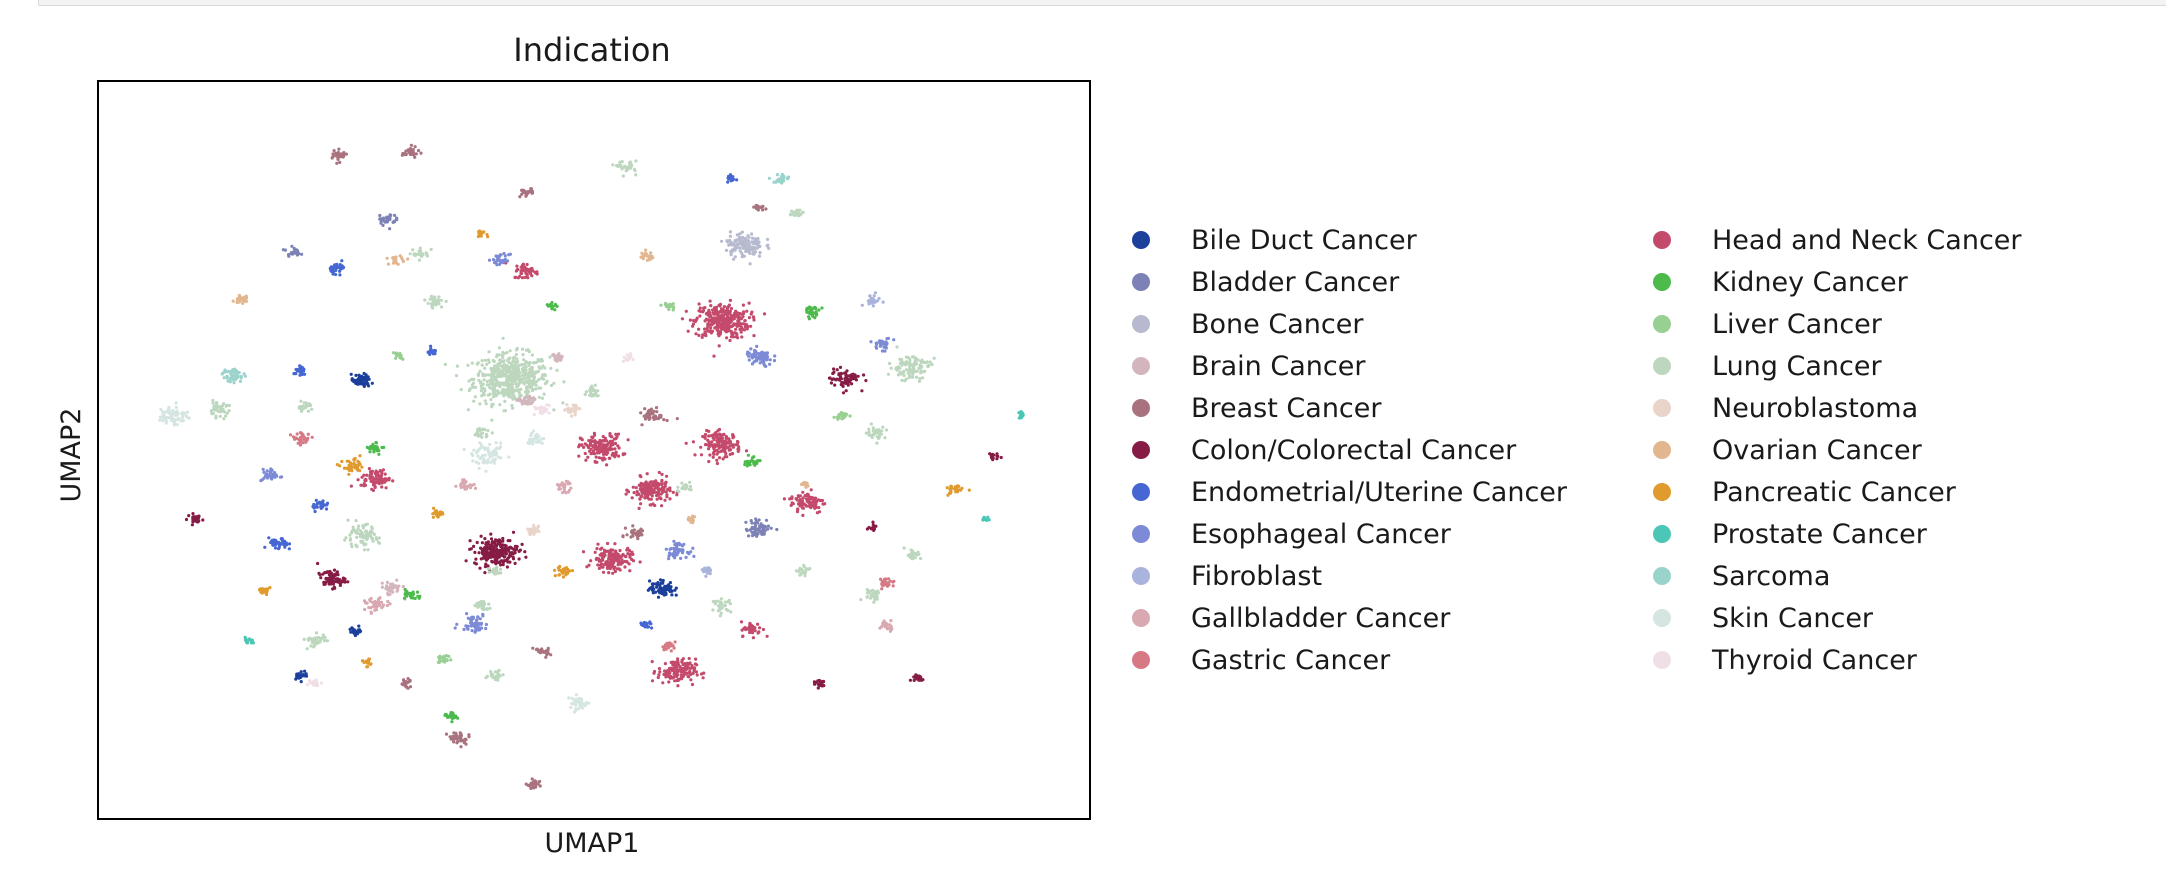 The image size is (2166, 884). What do you see at coordinates (691, 519) in the screenshot?
I see `cluster-ovarian-cancer` at bounding box center [691, 519].